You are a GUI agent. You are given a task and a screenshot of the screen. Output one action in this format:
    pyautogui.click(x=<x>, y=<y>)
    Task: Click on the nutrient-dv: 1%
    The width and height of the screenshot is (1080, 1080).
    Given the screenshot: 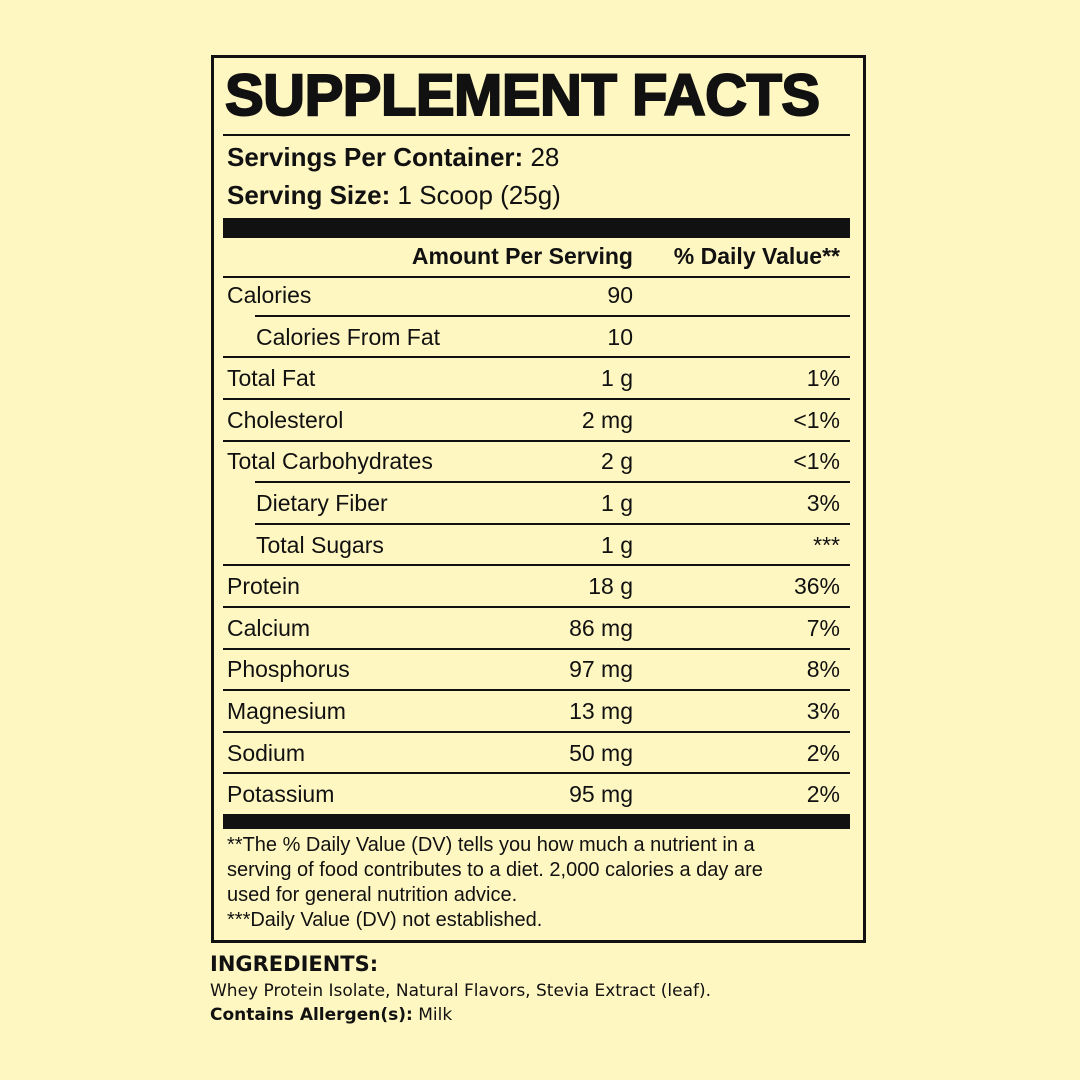 What is the action you would take?
    pyautogui.click(x=823, y=378)
    